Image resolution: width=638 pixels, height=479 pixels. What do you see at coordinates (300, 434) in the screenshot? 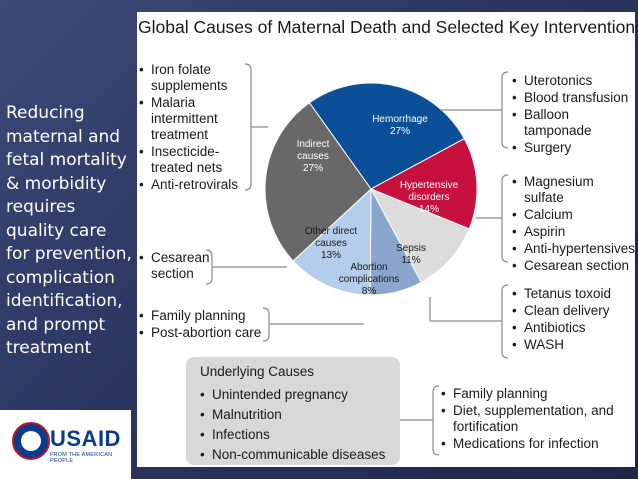
I see `underlying-cause-item: Infections` at bounding box center [300, 434].